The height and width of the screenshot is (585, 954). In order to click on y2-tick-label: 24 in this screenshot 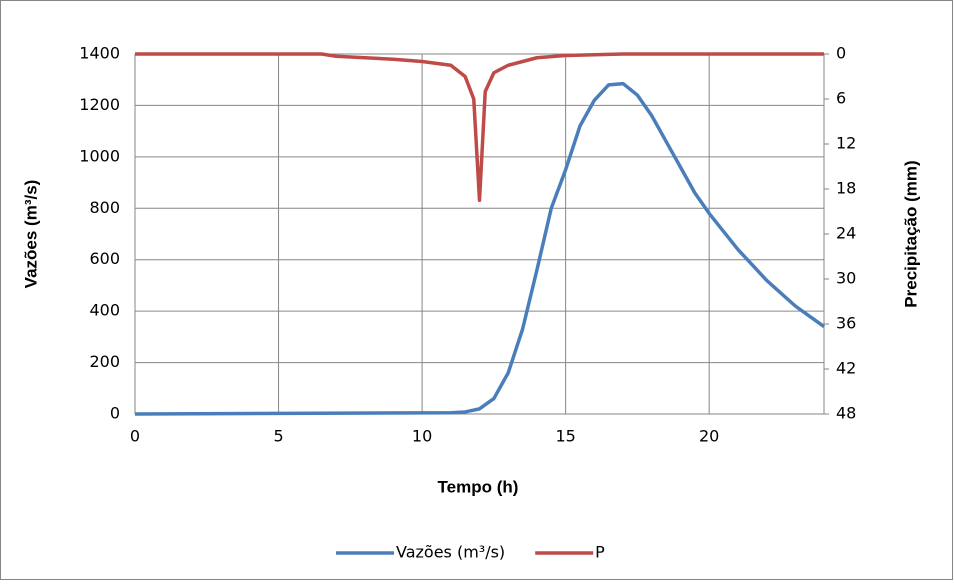, I will do `click(846, 233)`.